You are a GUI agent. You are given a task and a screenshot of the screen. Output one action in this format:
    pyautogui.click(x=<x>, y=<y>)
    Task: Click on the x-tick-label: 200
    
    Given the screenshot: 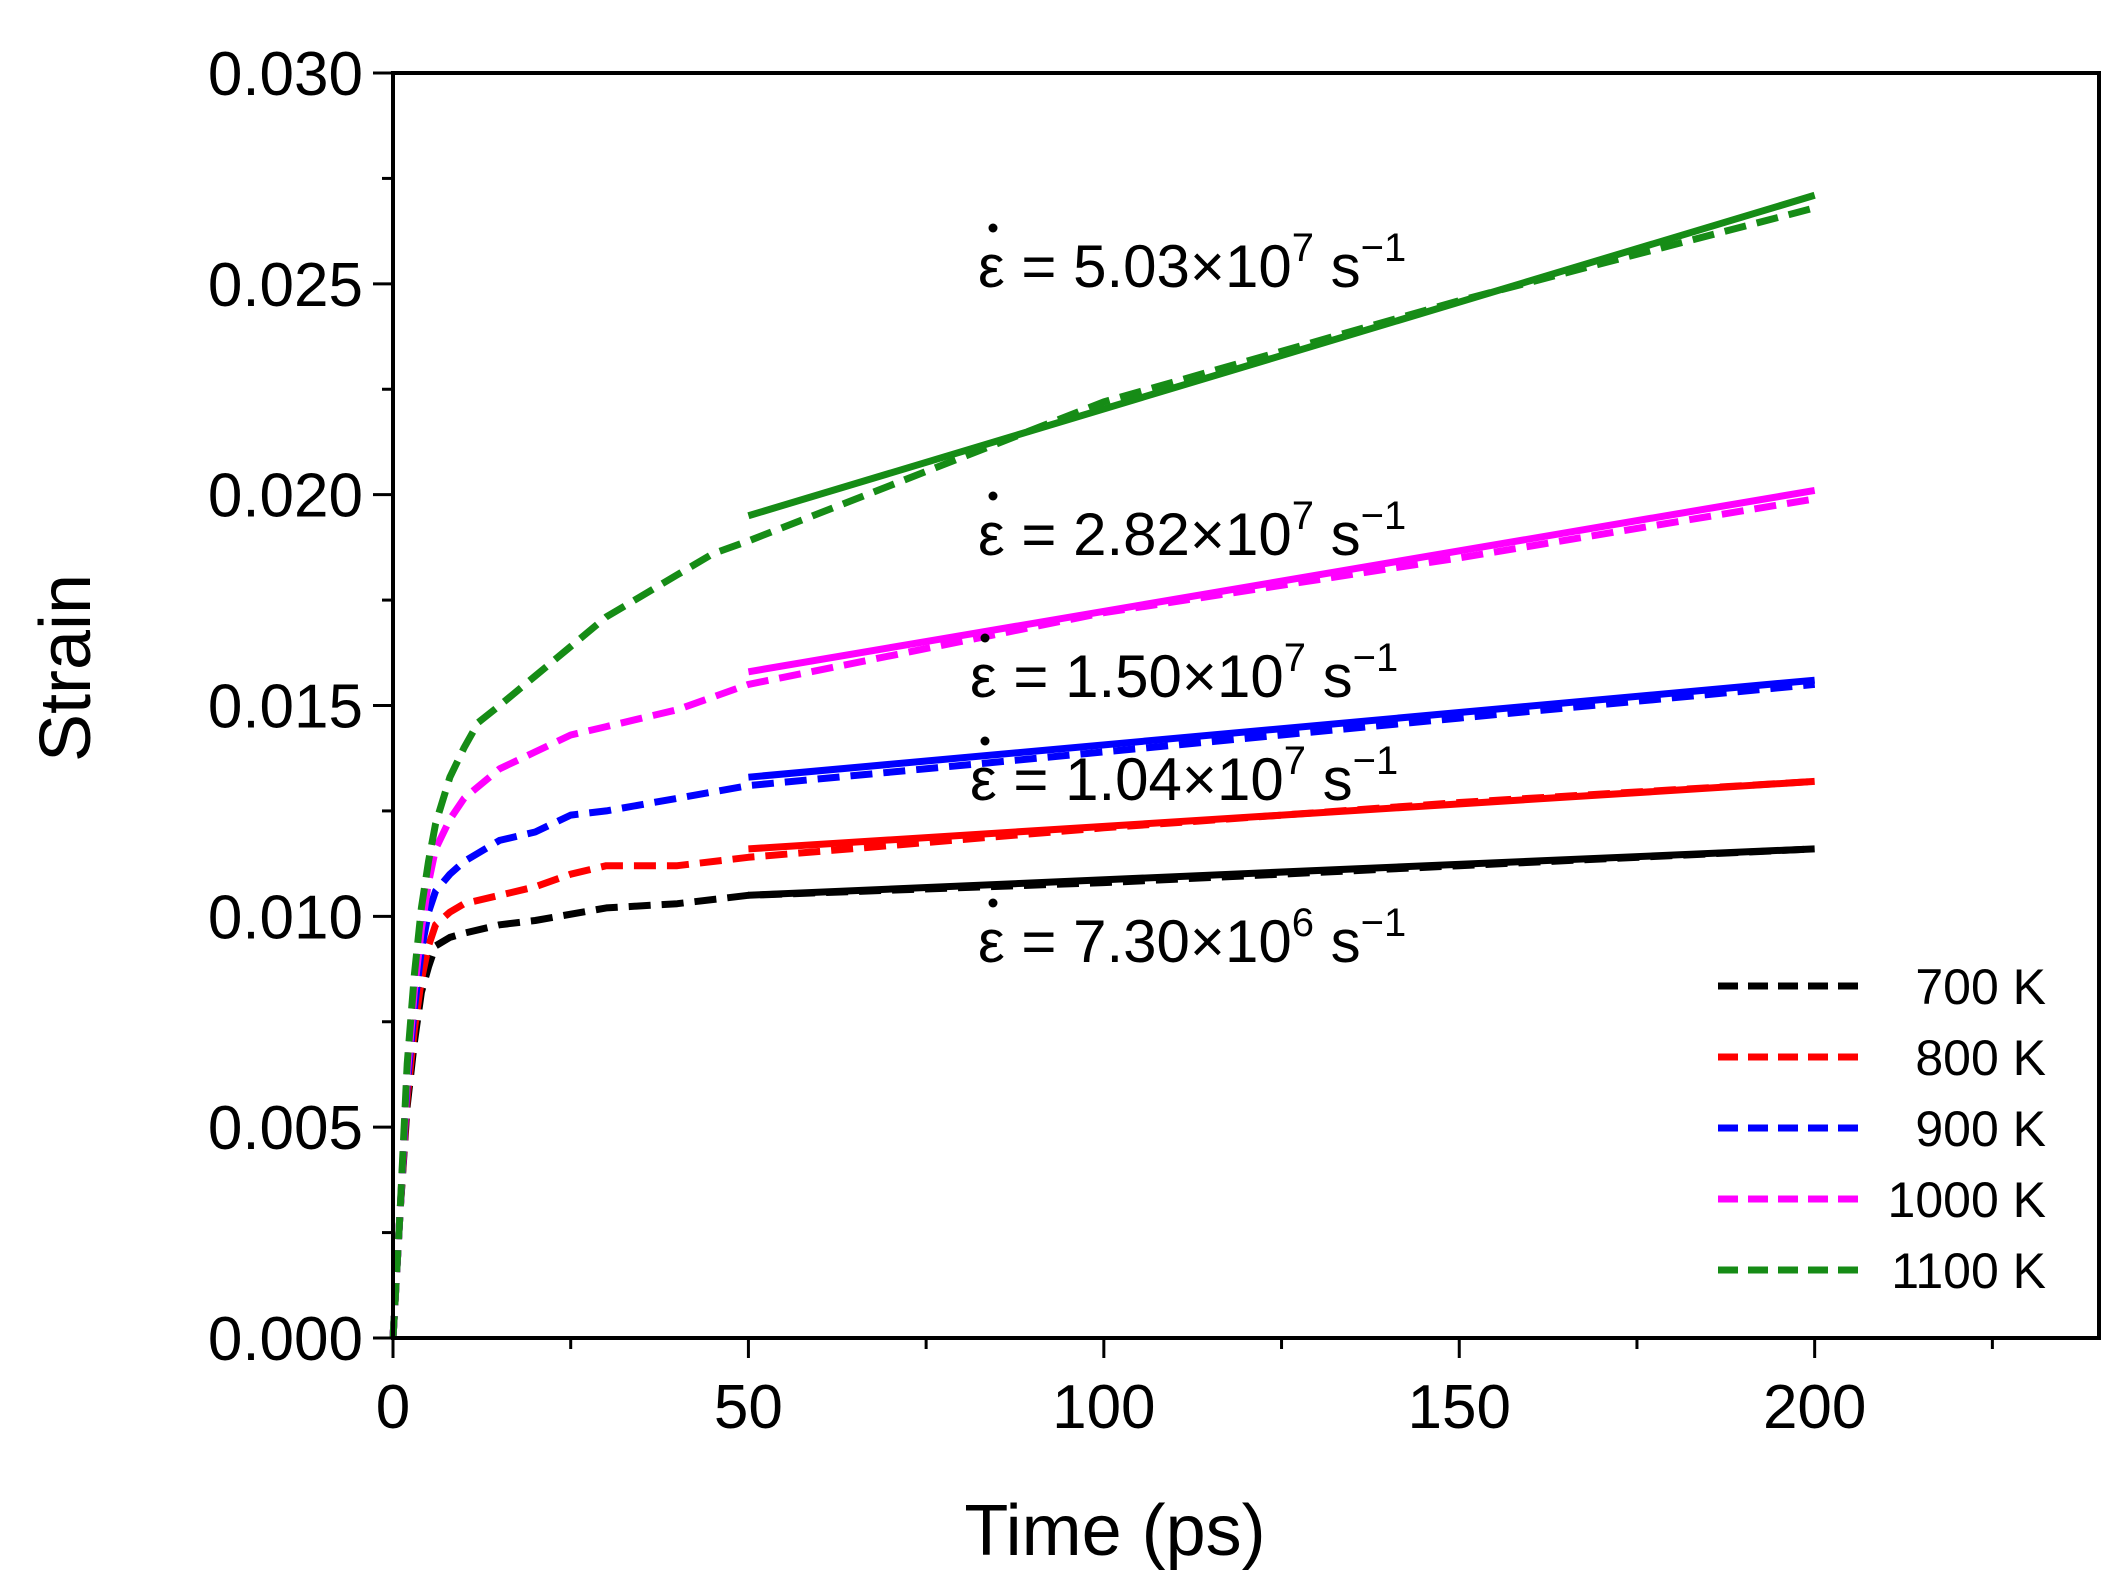 What is the action you would take?
    pyautogui.click(x=1814, y=1407)
    